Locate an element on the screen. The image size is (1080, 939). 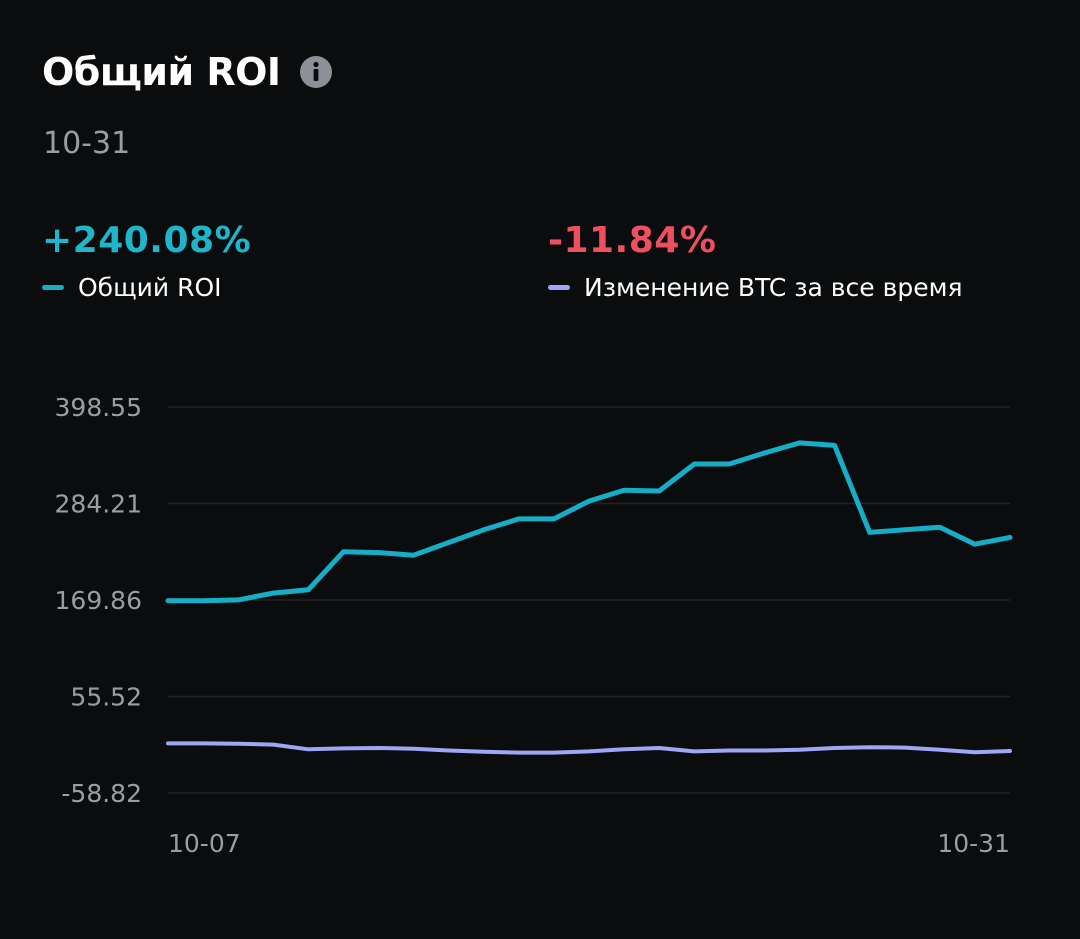
legend-label-roi: Общий ROI is located at coordinates (150, 287).